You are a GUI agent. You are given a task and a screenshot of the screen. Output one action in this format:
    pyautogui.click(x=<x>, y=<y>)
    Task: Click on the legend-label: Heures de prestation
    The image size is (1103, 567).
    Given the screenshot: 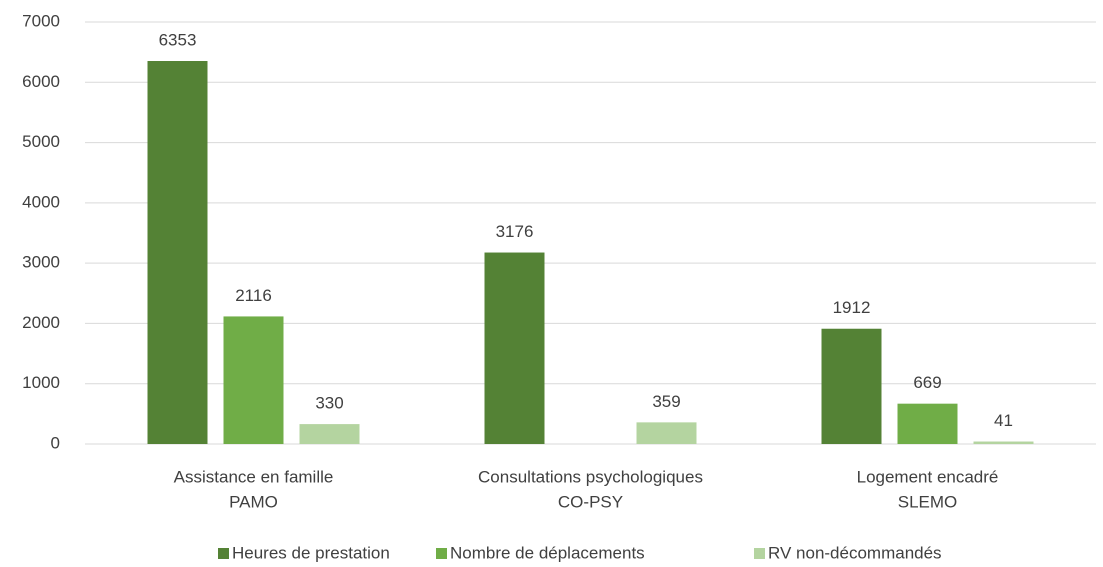 What is the action you would take?
    pyautogui.click(x=311, y=552)
    